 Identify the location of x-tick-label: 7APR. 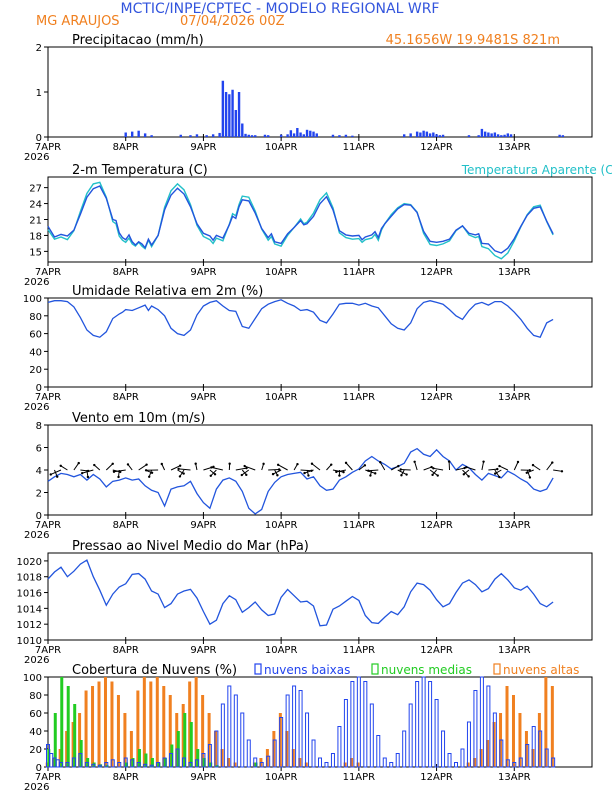
(48, 525).